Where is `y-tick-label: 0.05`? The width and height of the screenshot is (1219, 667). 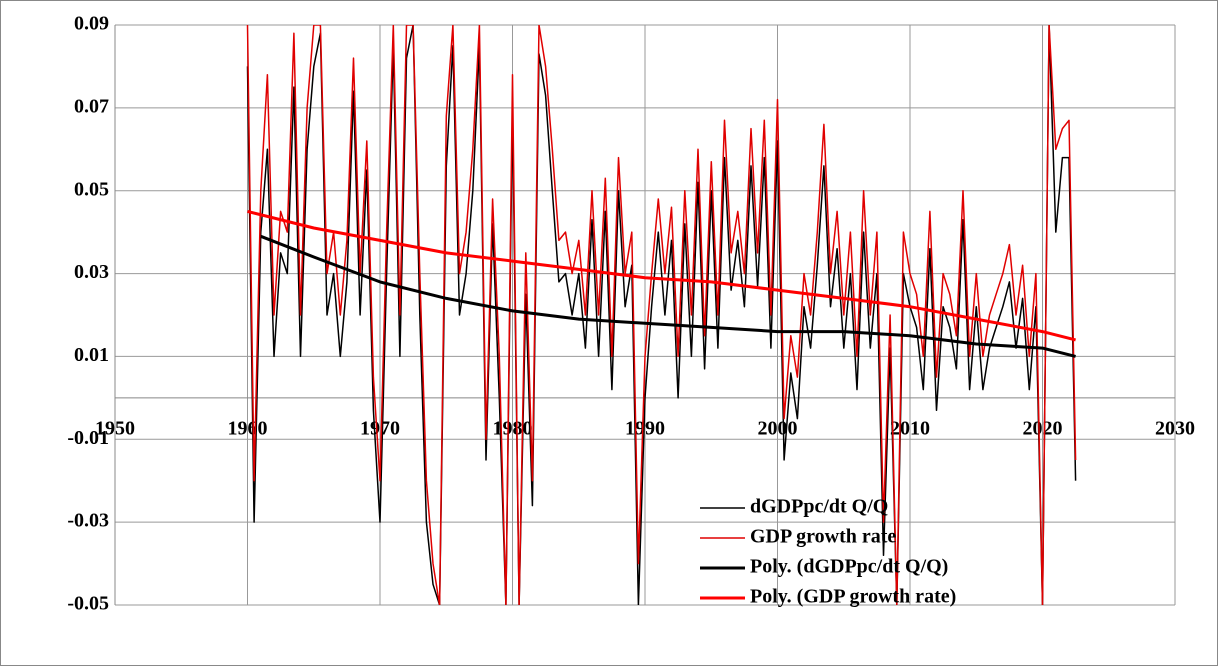 y-tick-label: 0.05 is located at coordinates (91, 189).